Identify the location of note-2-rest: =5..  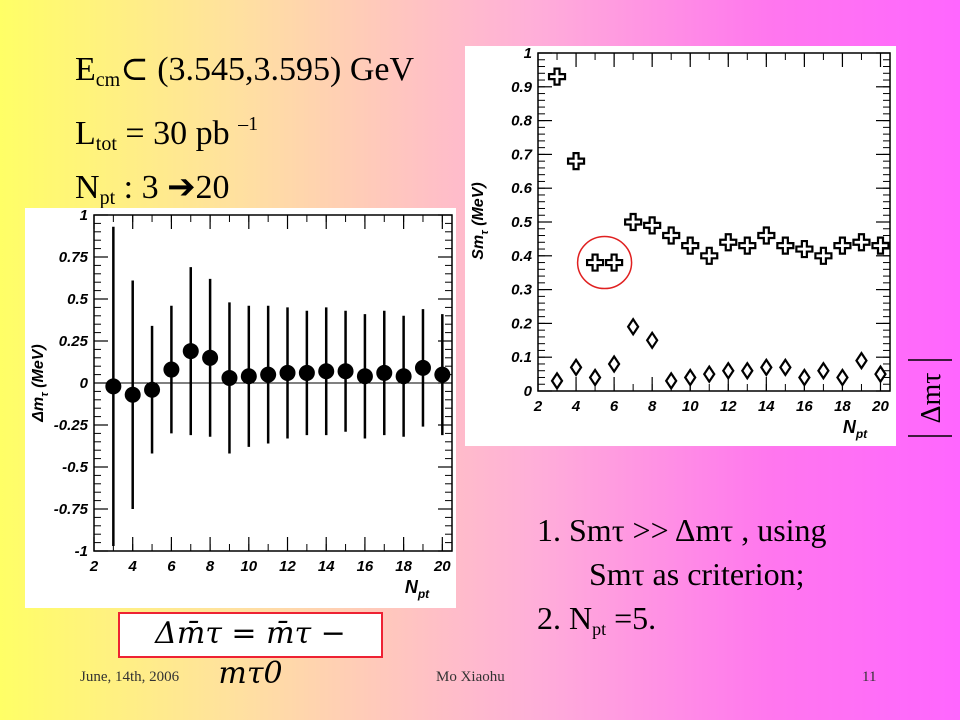
(631, 618).